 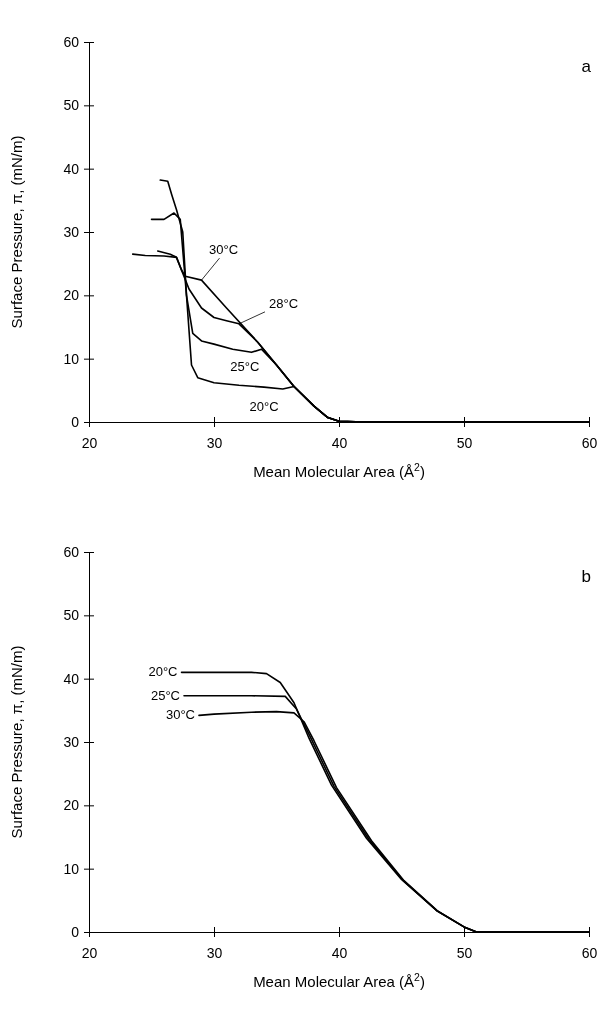 I want to click on text: b, so click(x=586, y=576).